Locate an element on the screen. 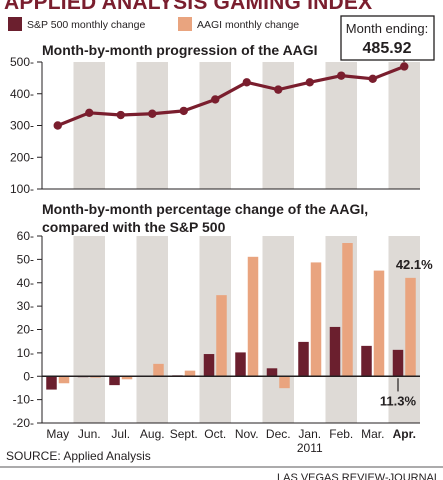 Image resolution: width=443 pixels, height=480 pixels. bar-y-tick-label: 20- is located at coordinates (25, 330).